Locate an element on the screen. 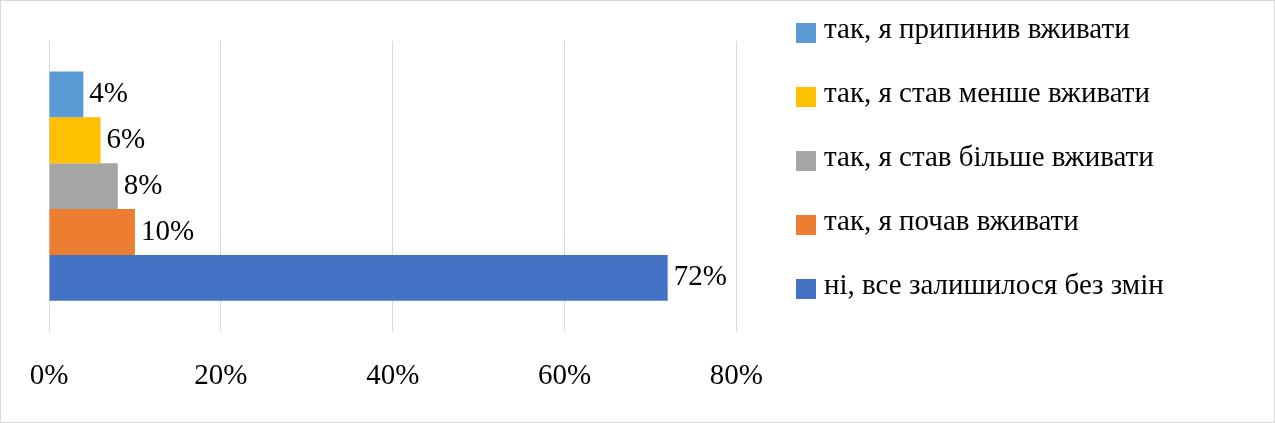 This screenshot has width=1275, height=423. x-tick-label: 40% is located at coordinates (393, 374).